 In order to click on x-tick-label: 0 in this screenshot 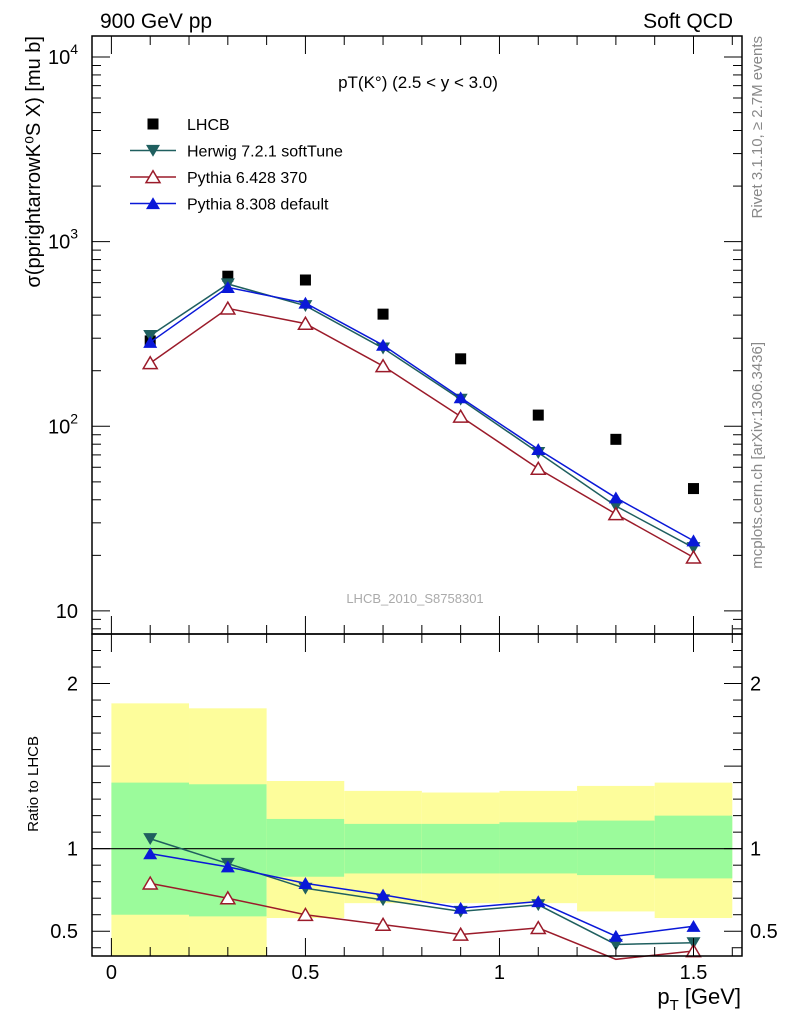, I will do `click(111, 973)`.